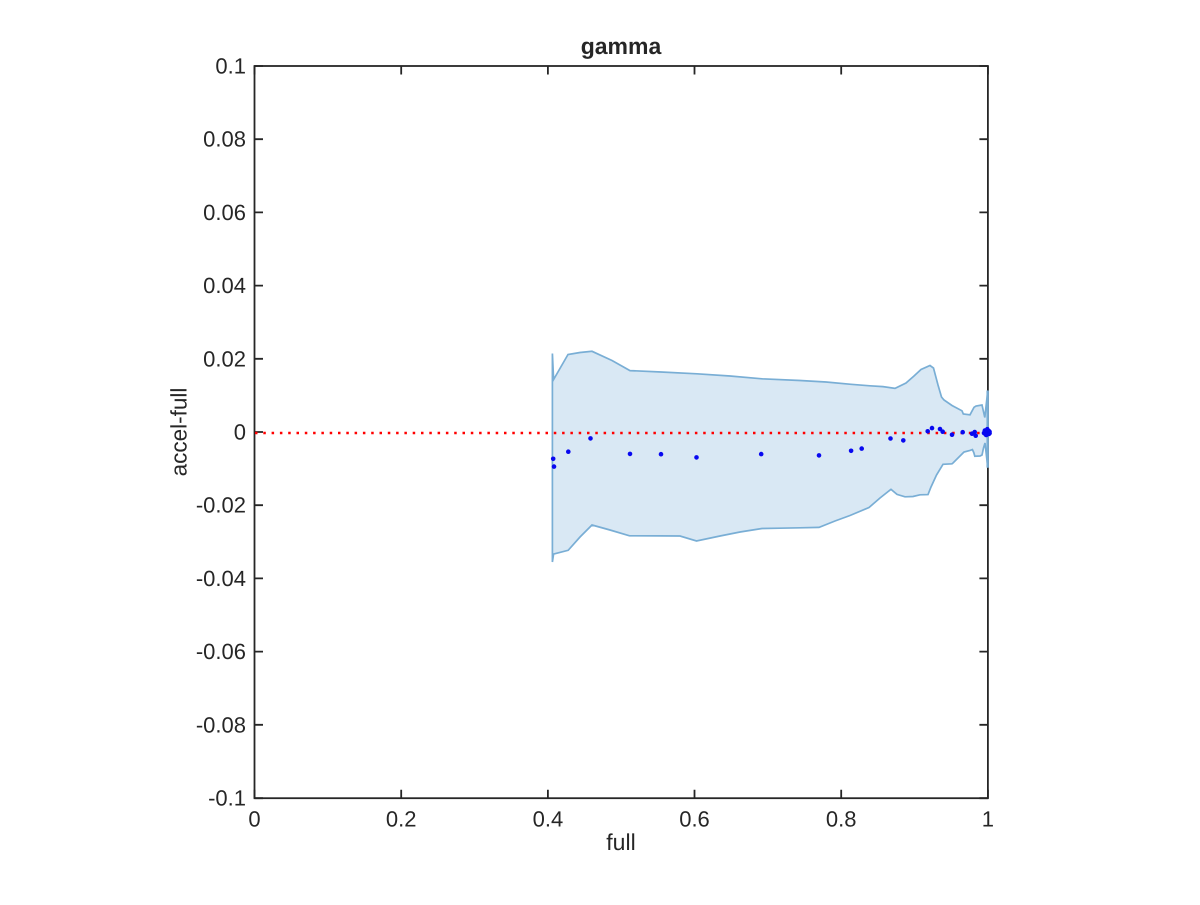 The height and width of the screenshot is (905, 1200). What do you see at coordinates (221, 505) in the screenshot?
I see `svg-text: -0.02` at bounding box center [221, 505].